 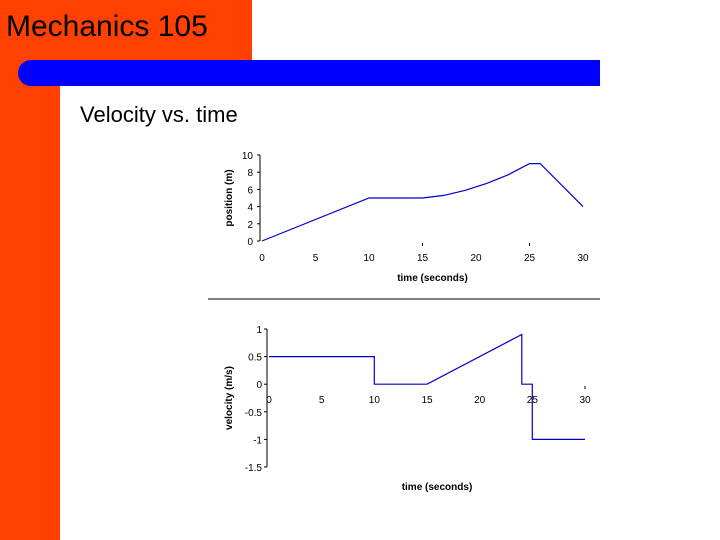 What do you see at coordinates (229, 197) in the screenshot?
I see `position-y-axis-label: position (m)` at bounding box center [229, 197].